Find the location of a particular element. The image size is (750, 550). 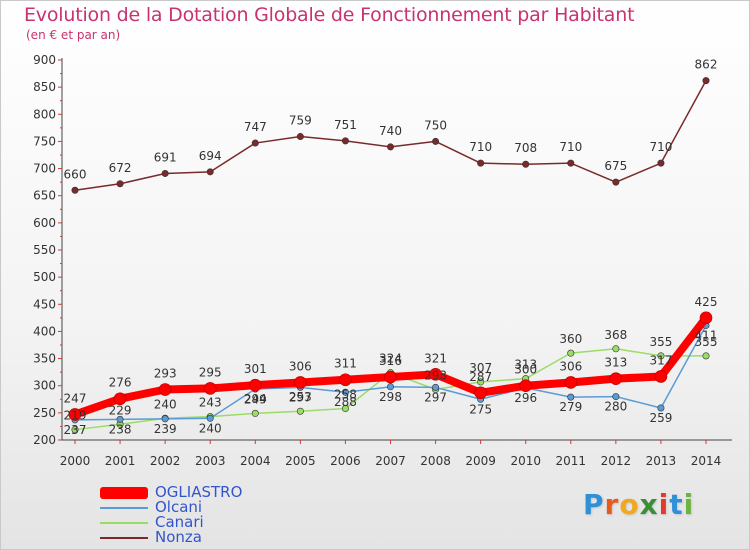

data-label-canari: 324 is located at coordinates (390, 359).